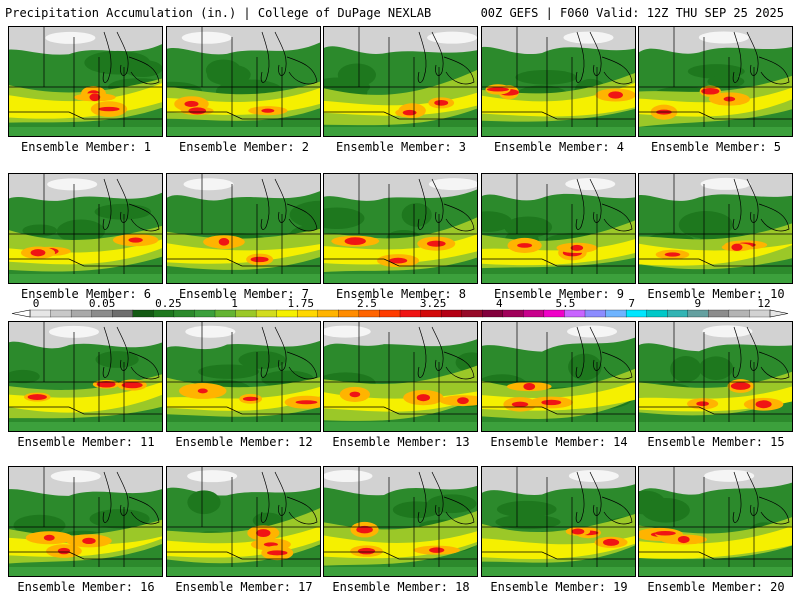  I want to click on colorbar-tick-label: 9, so click(698, 303).